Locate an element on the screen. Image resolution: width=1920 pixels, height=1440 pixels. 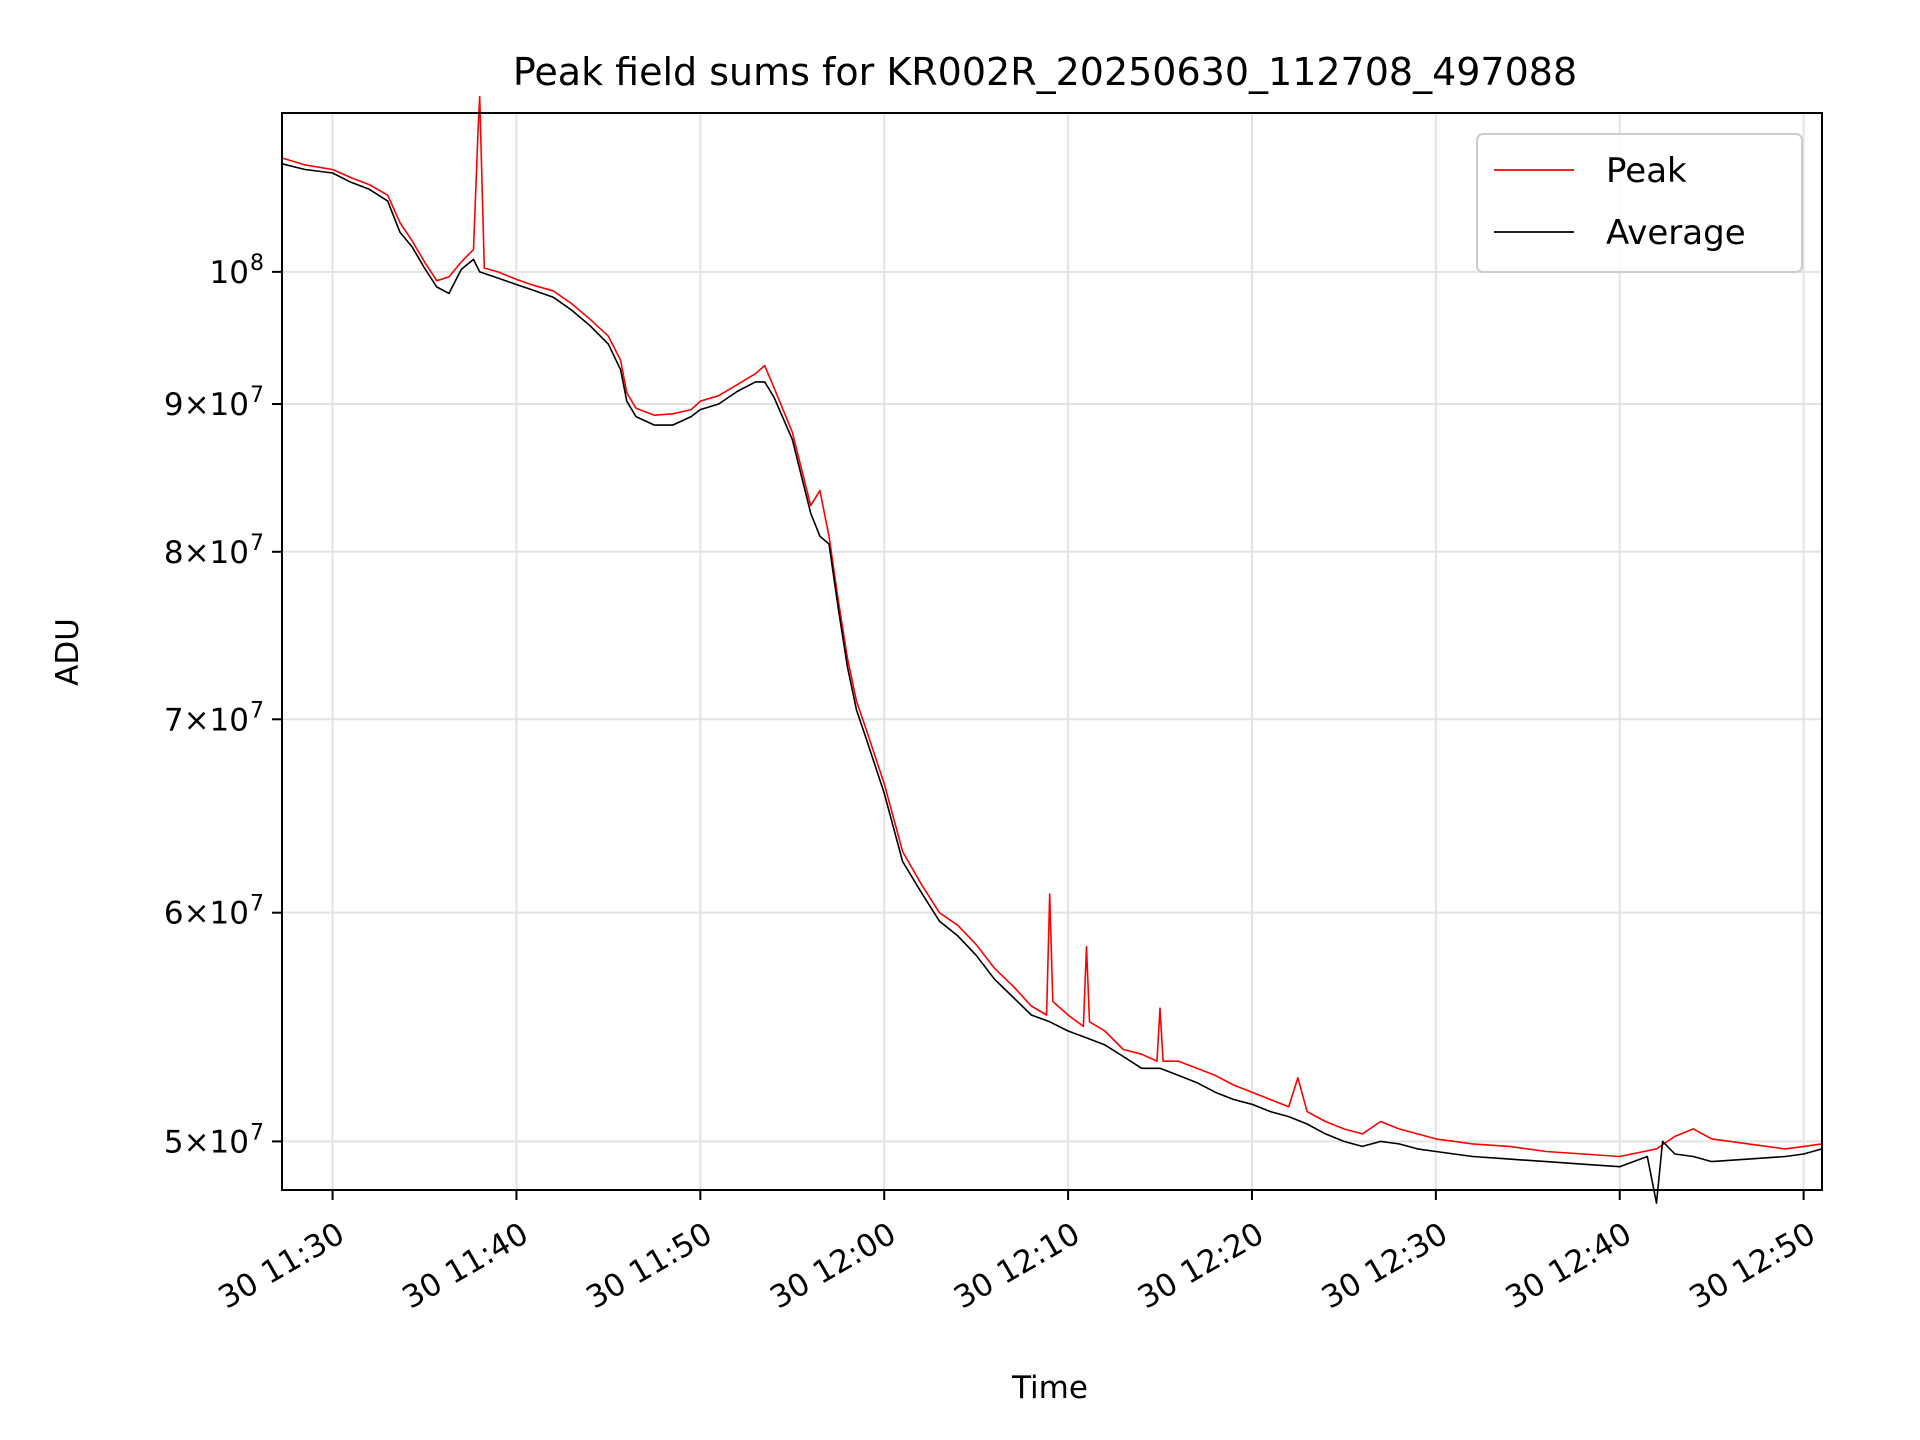
x-tick-label: 30 11:40 is located at coordinates (465, 1266).